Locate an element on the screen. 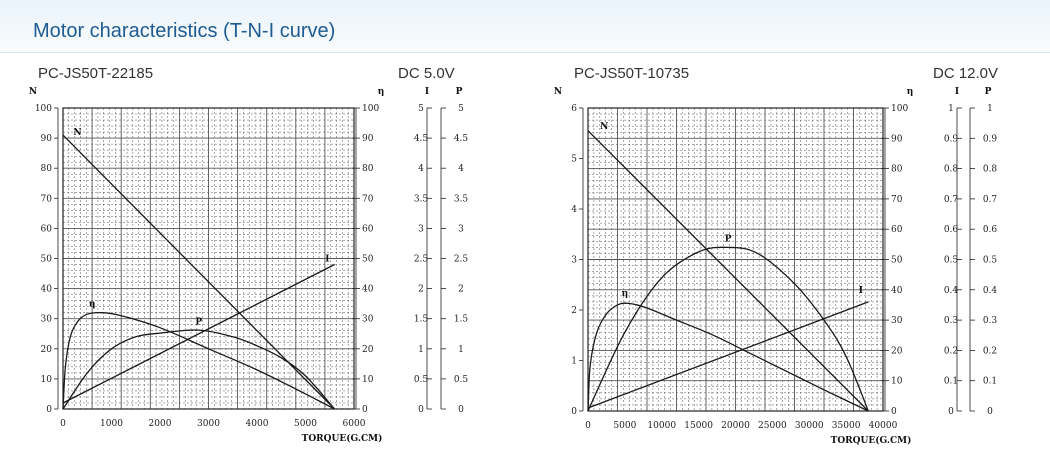 The height and width of the screenshot is (450, 1050). eta-axis-title: η is located at coordinates (381, 92).